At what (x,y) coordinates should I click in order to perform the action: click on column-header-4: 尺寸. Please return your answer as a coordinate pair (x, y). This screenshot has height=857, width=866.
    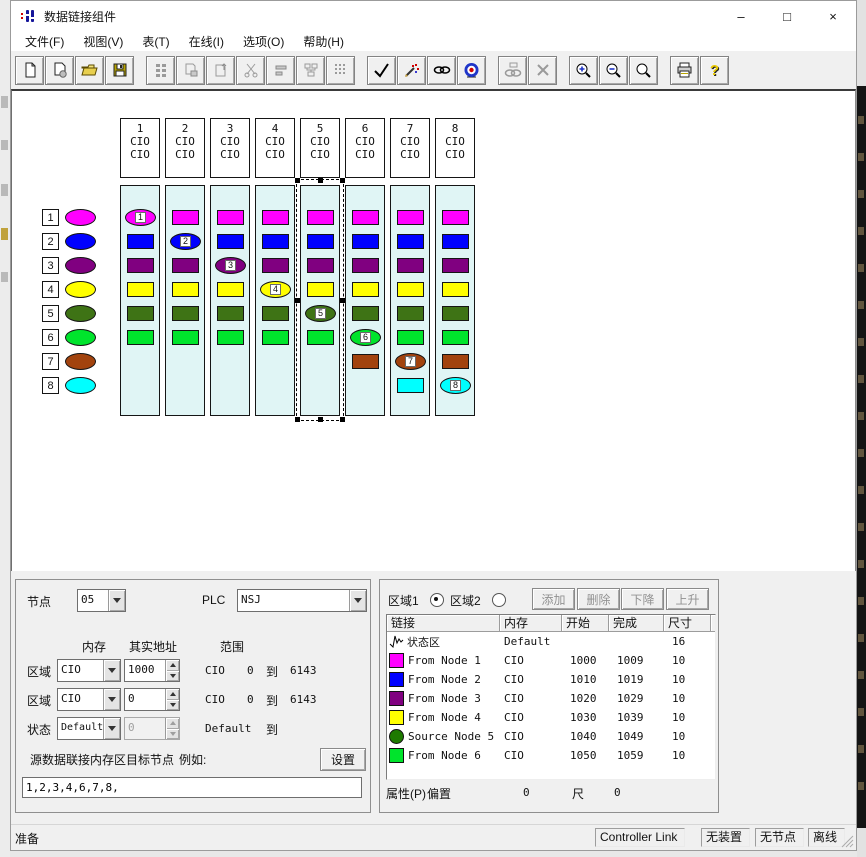
    Looking at the image, I should click on (687, 623).